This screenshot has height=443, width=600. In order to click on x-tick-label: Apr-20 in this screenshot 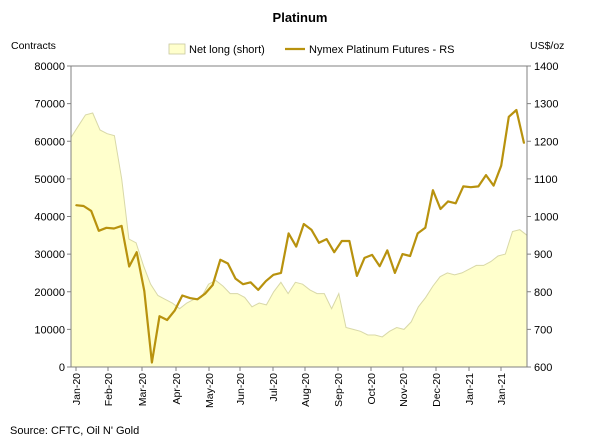, I will do `click(177, 389)`.